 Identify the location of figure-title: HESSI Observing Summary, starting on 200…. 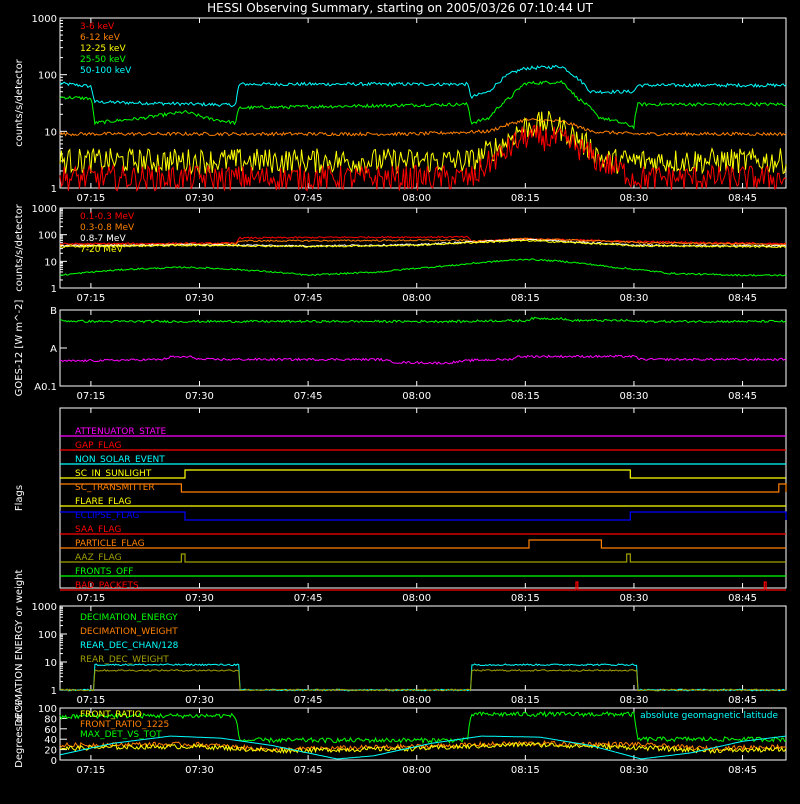
(400, 8).